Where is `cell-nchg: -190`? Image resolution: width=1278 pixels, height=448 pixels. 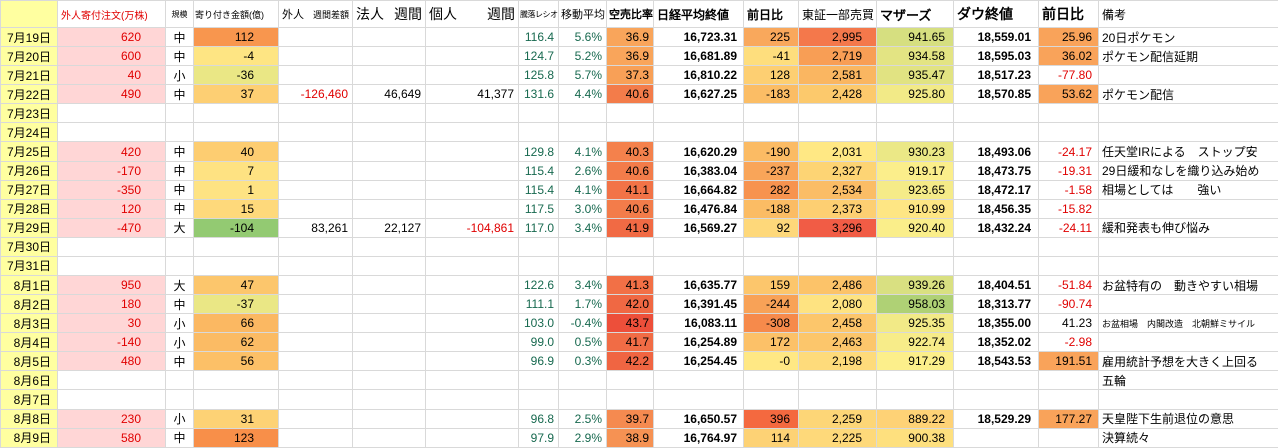
cell-nchg: -190 is located at coordinates (771, 151).